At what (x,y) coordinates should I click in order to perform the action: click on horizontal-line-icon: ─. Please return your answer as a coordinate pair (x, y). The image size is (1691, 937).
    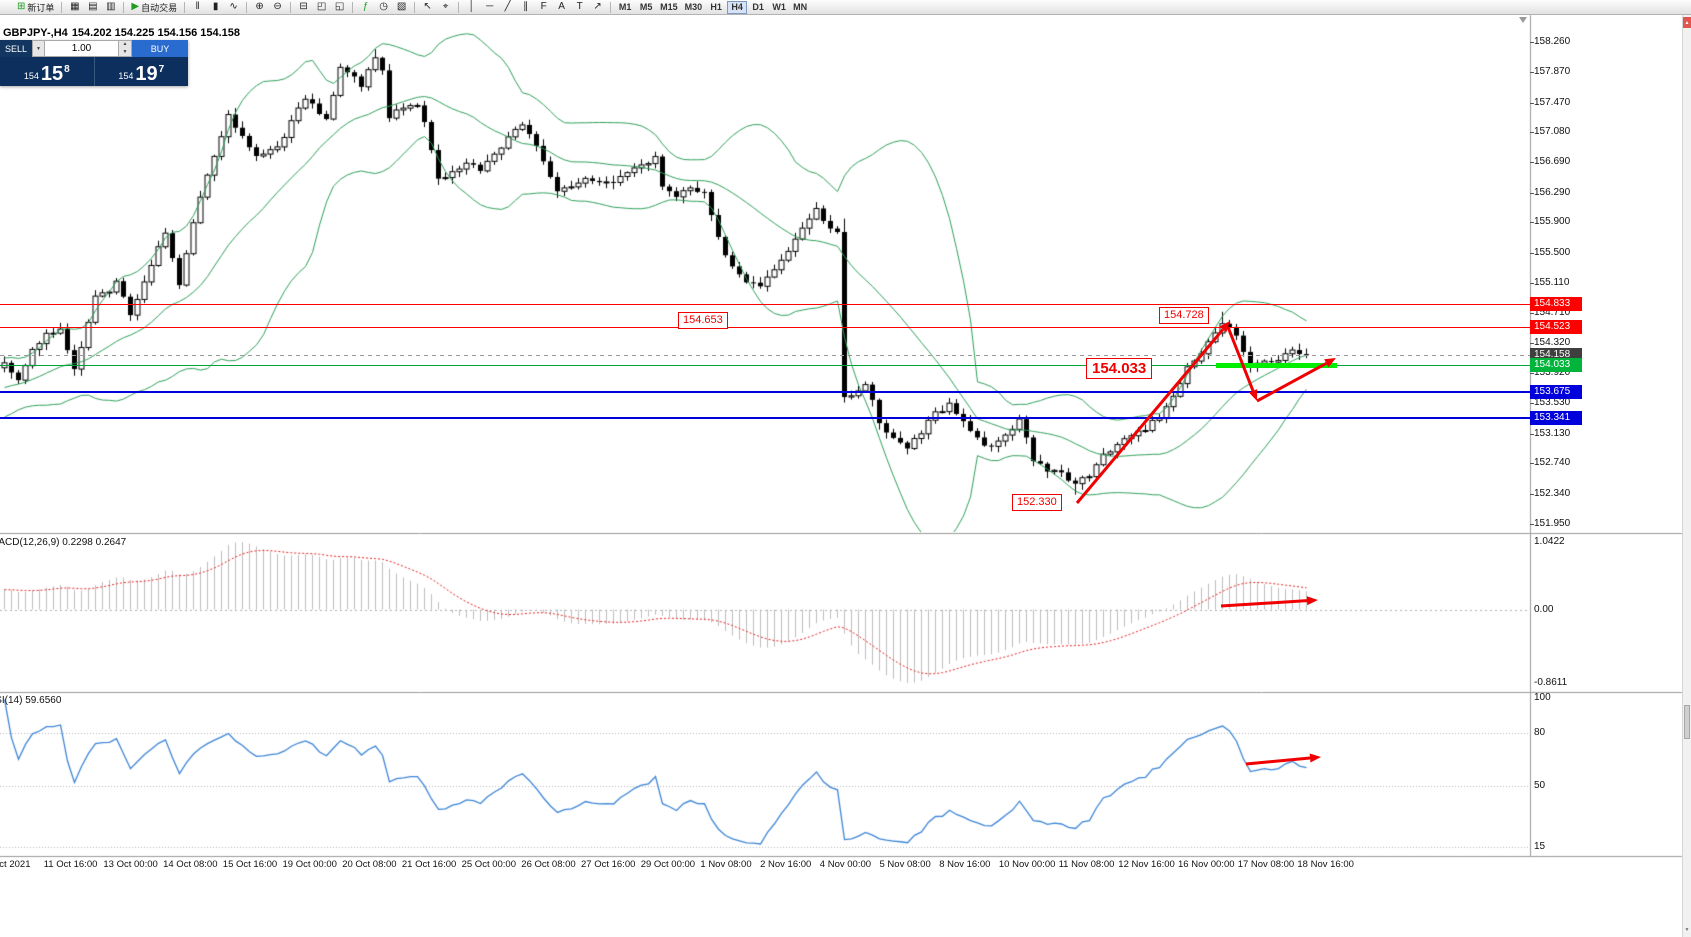
    Looking at the image, I should click on (490, 6).